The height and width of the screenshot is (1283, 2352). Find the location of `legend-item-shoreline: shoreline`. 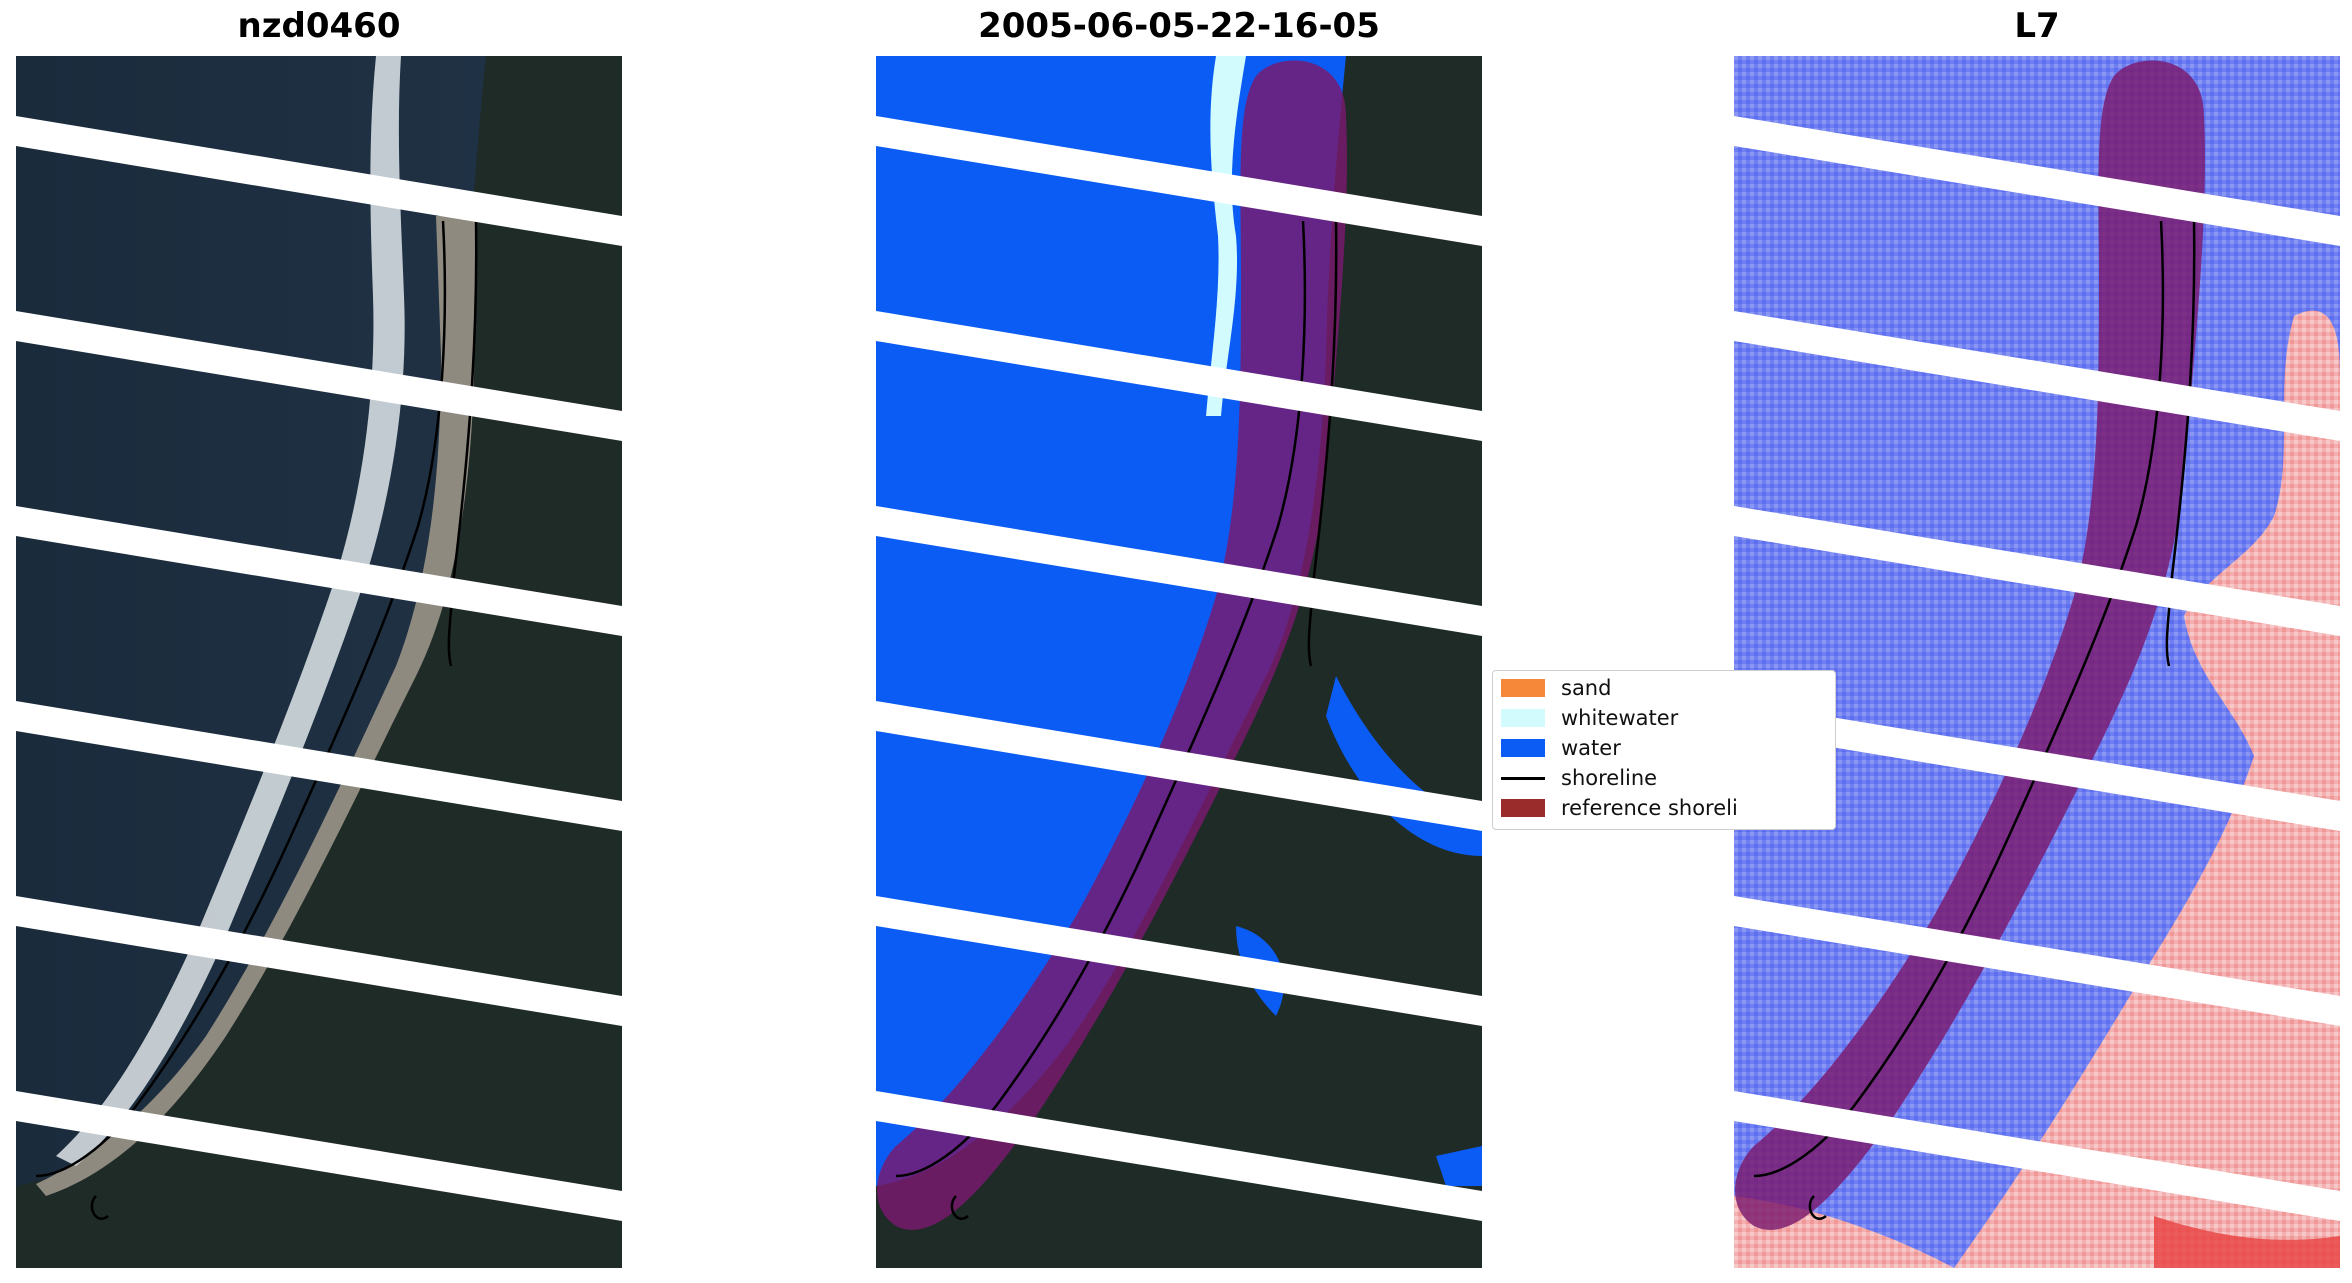

legend-item-shoreline: shoreline is located at coordinates (1579, 778).